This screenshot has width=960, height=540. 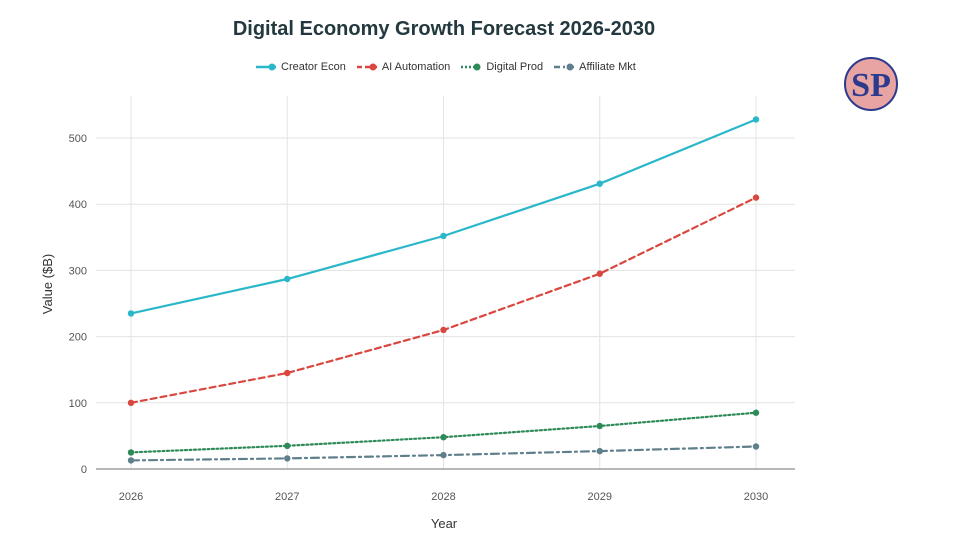 I want to click on legend-label-creator-econ: Creator Econ, so click(x=313, y=67).